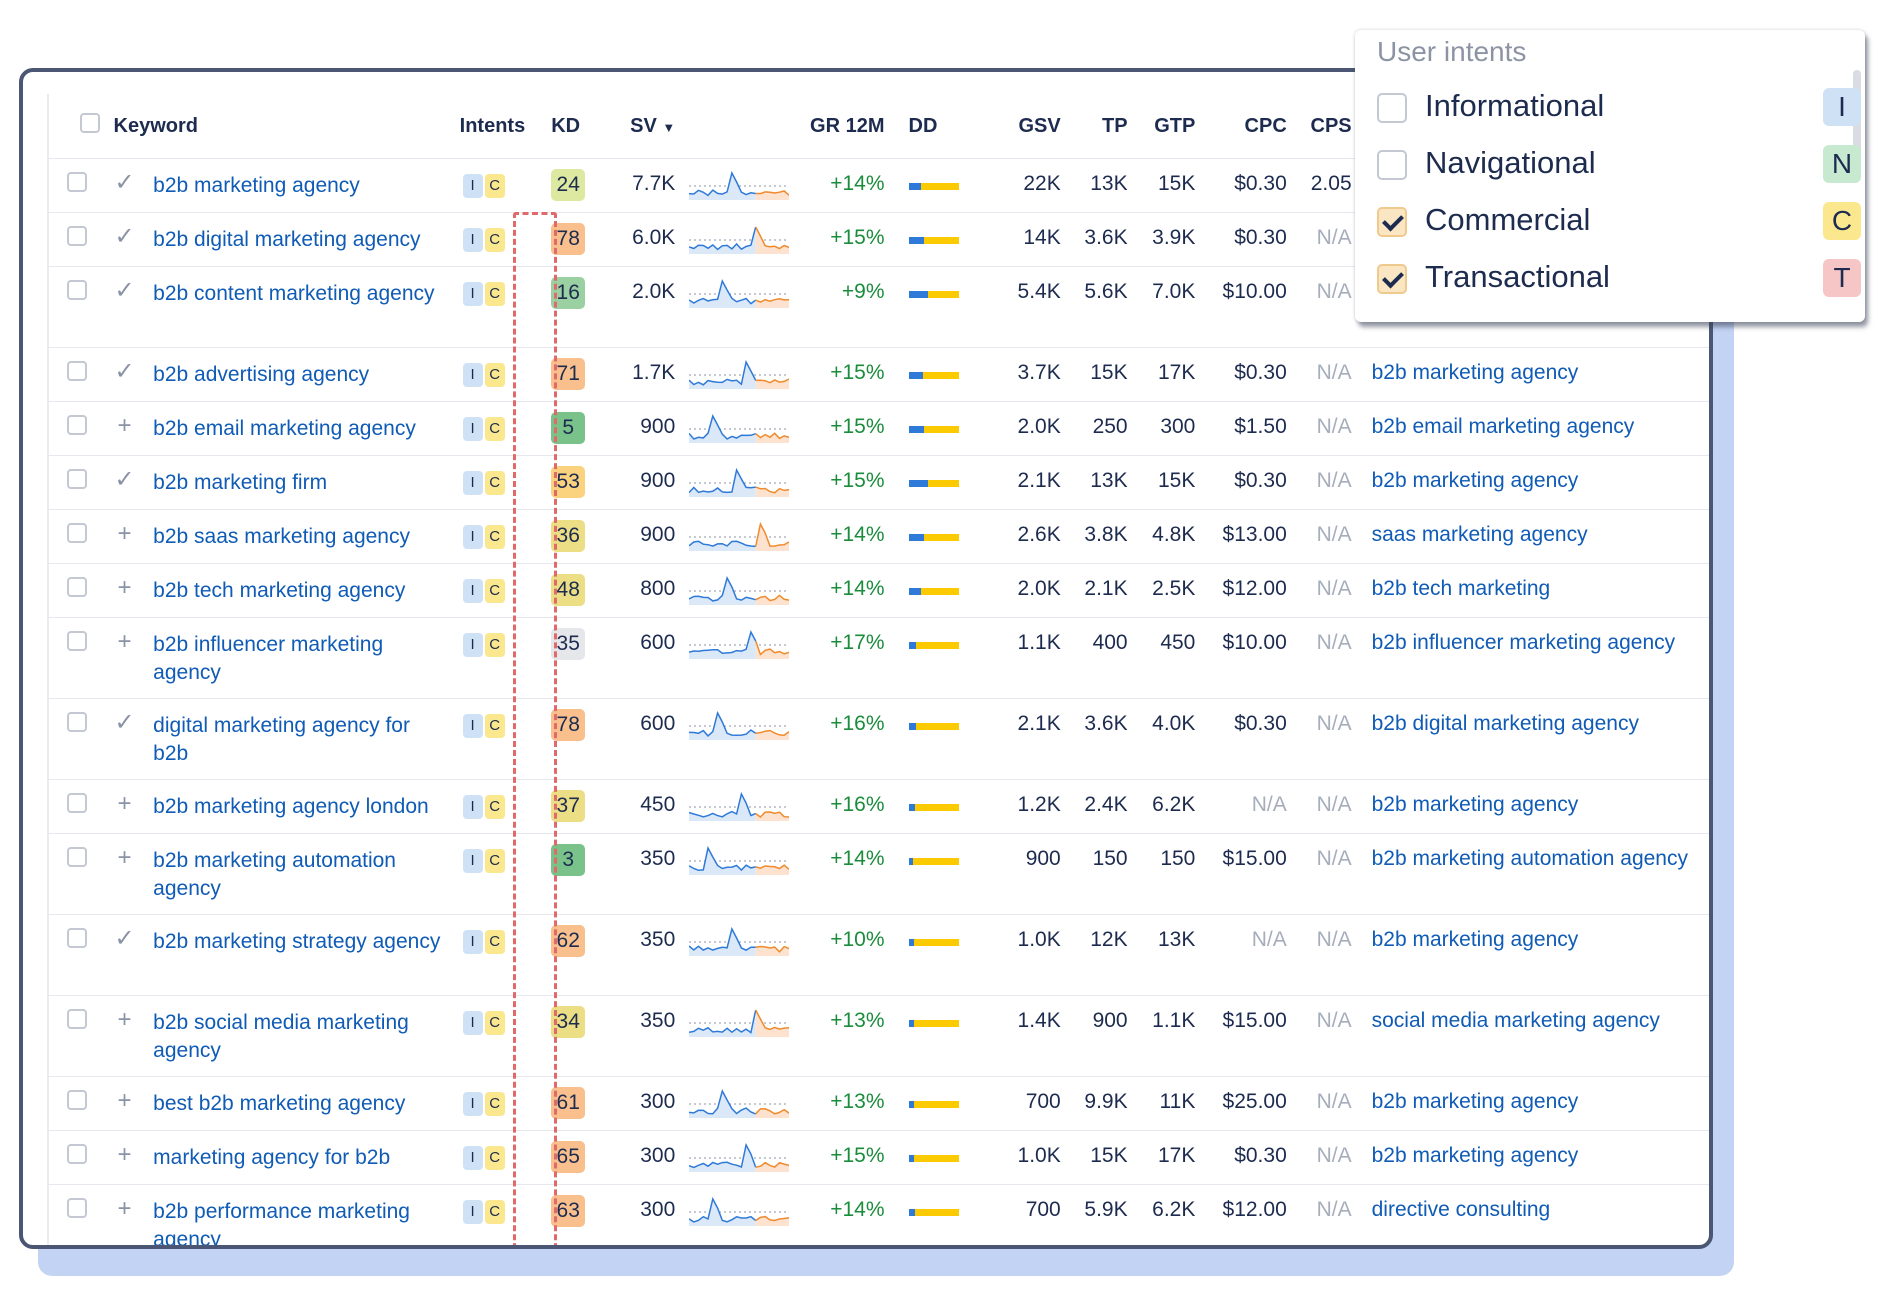  What do you see at coordinates (1503, 426) in the screenshot?
I see `parent-topic-link: b2b email marketing agency` at bounding box center [1503, 426].